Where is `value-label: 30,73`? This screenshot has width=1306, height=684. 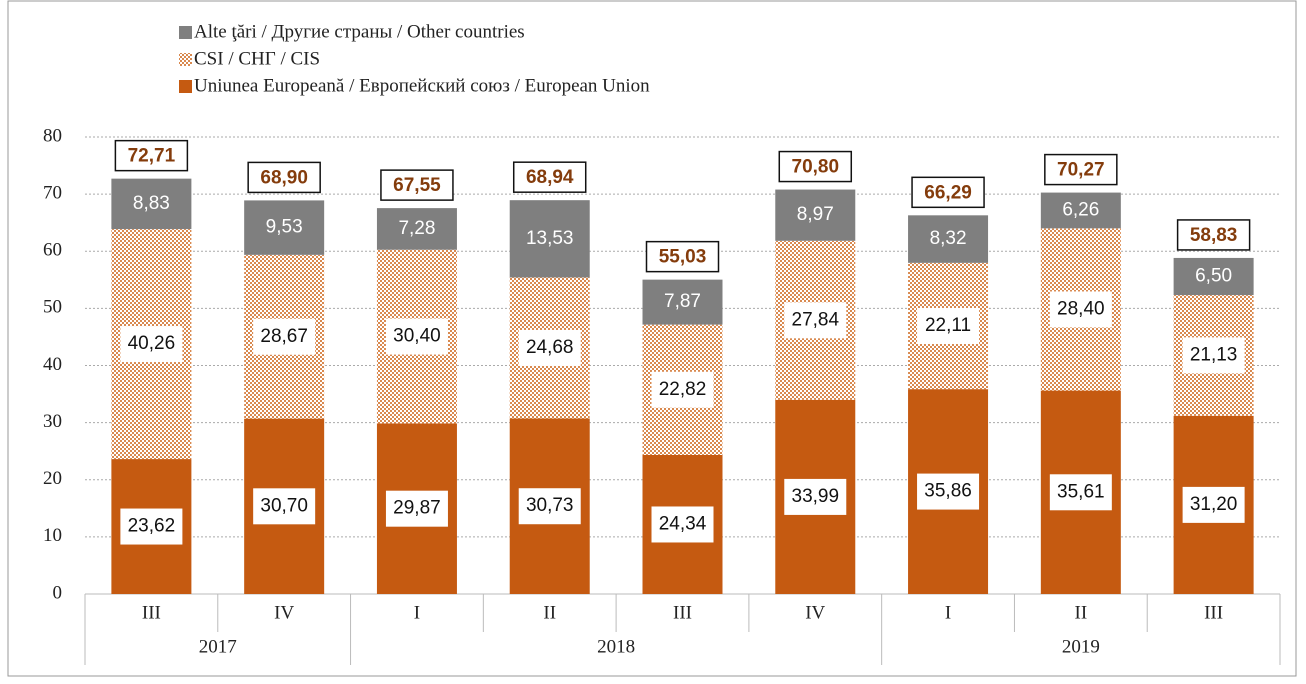 value-label: 30,73 is located at coordinates (550, 505).